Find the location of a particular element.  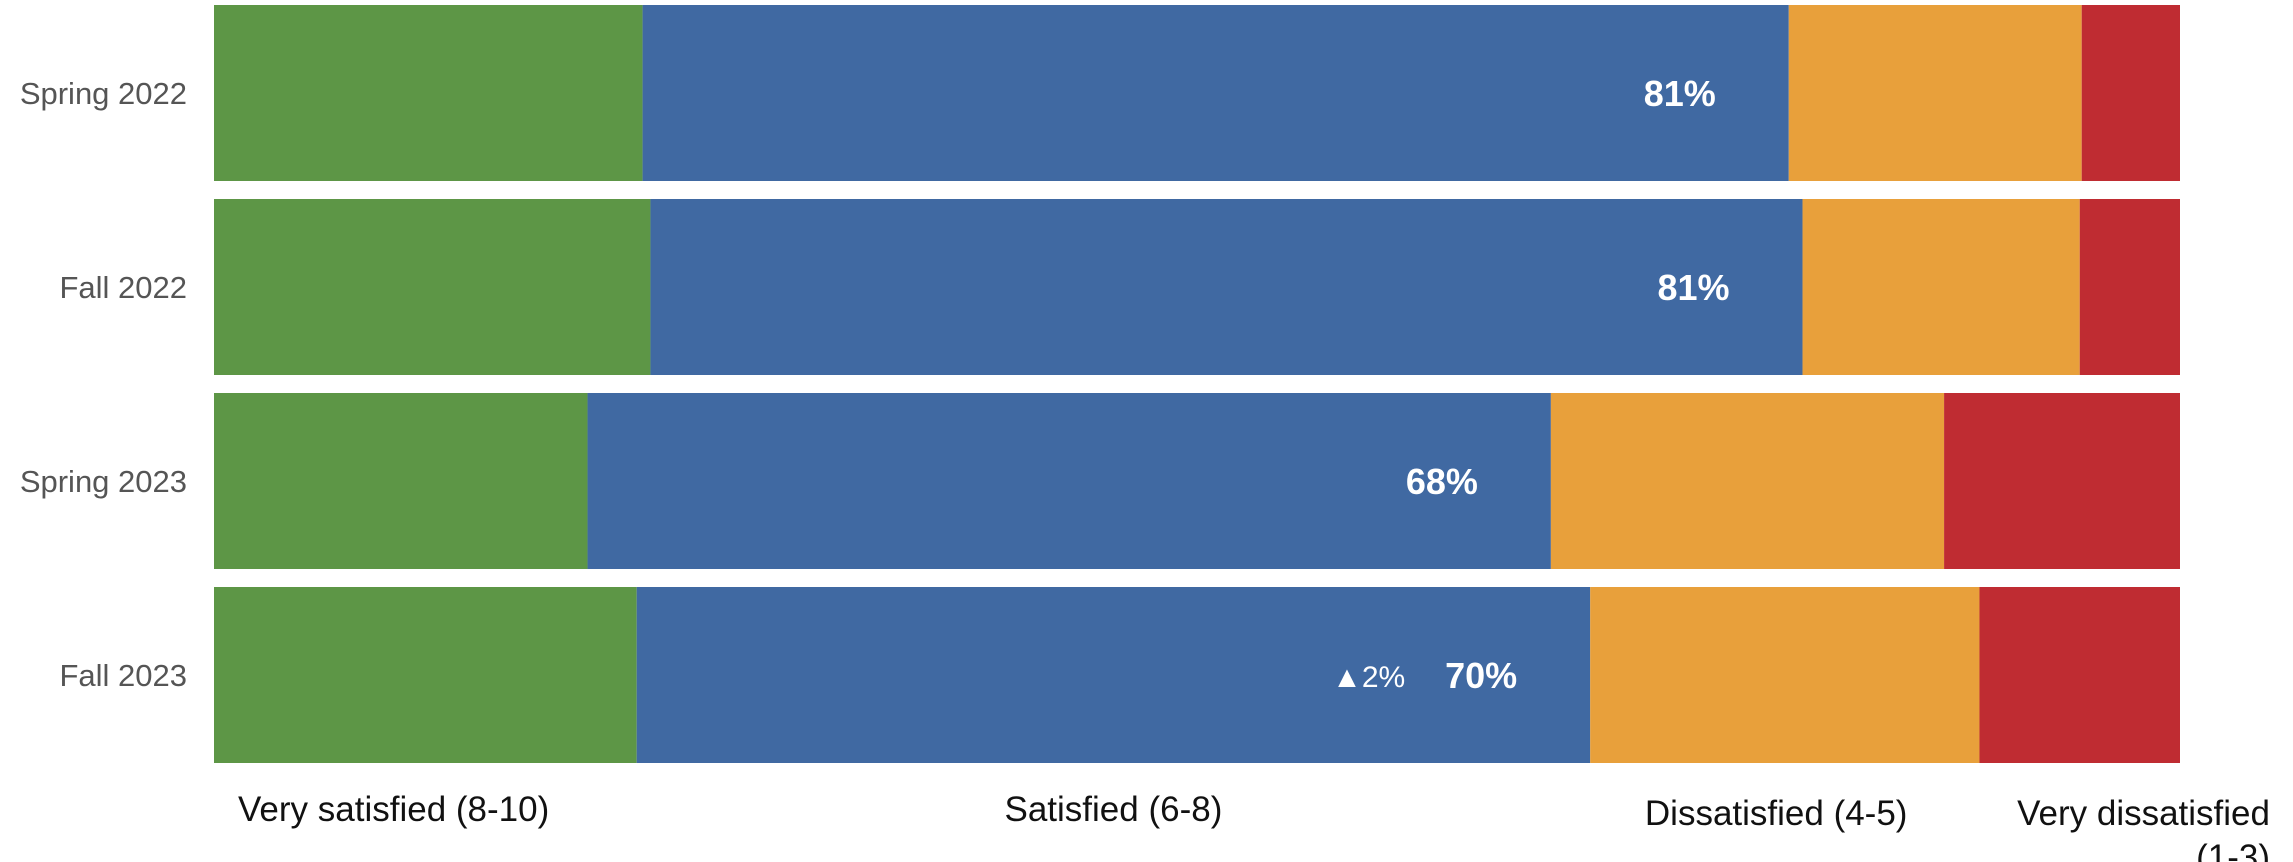

legend-label-line: (1-3) is located at coordinates (2233, 850).